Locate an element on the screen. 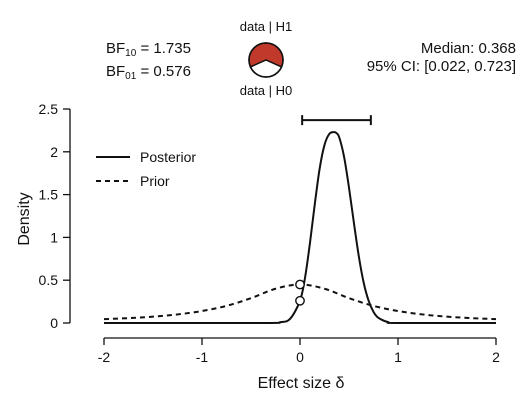  bf01-text: BF01 = 0.576 is located at coordinates (148, 74).